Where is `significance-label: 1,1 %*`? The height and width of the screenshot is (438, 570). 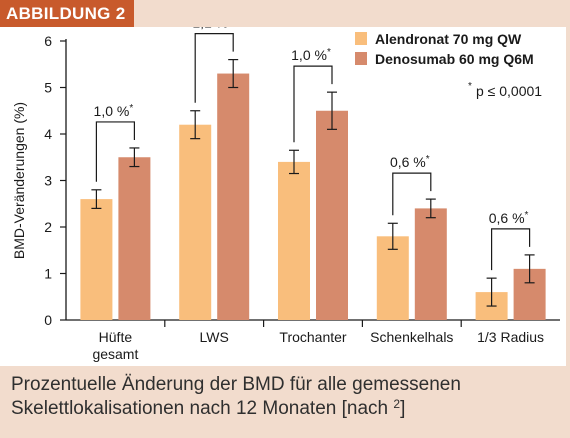 significance-label: 1,1 %* is located at coordinates (212, 29).